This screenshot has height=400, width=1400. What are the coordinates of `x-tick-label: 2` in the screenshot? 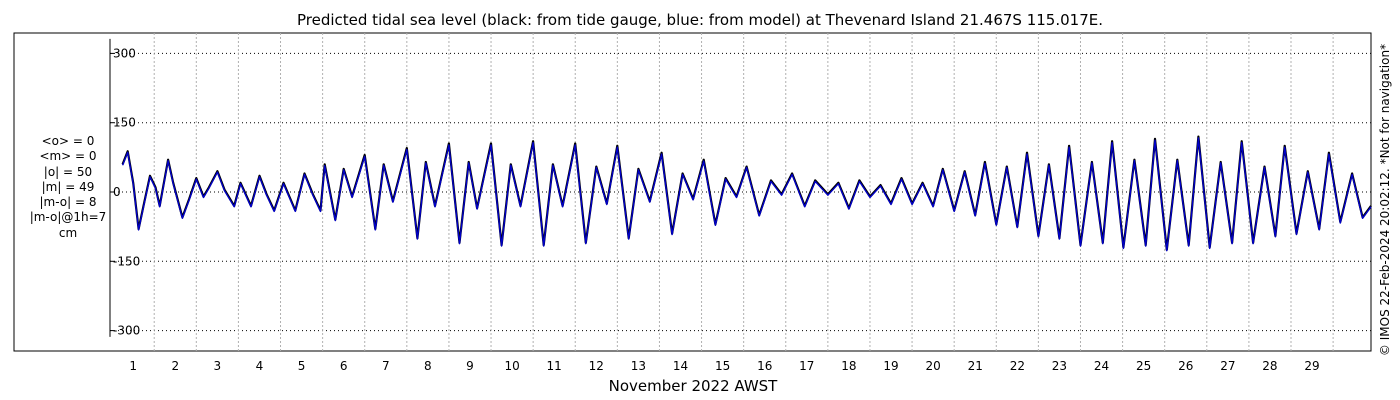 It's located at (175, 366).